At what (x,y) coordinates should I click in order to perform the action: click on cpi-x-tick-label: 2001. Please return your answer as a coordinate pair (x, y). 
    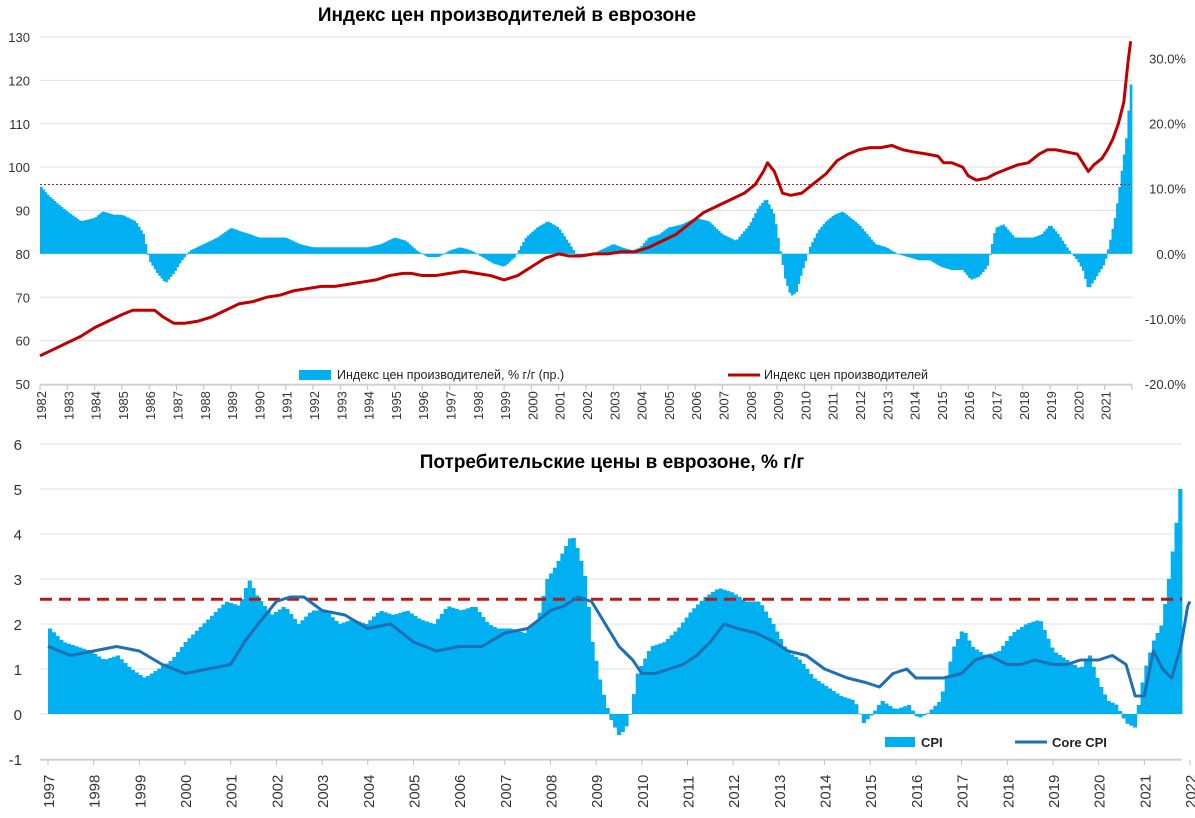
    Looking at the image, I should click on (232, 791).